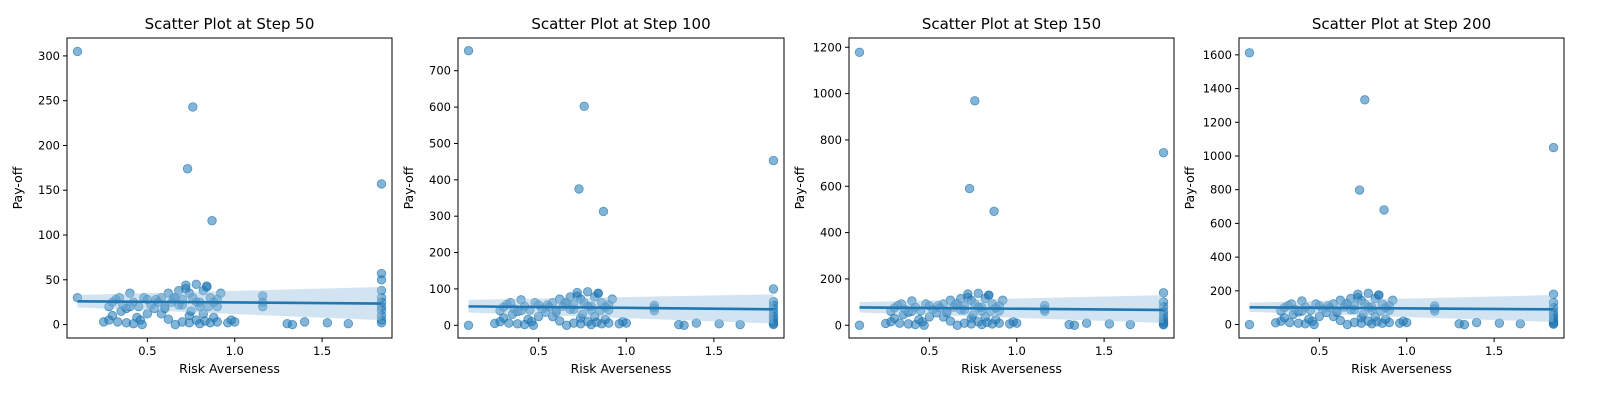 This screenshot has height=400, width=1600. Describe the element at coordinates (827, 94) in the screenshot. I see `y-tick-label: 1000` at that location.